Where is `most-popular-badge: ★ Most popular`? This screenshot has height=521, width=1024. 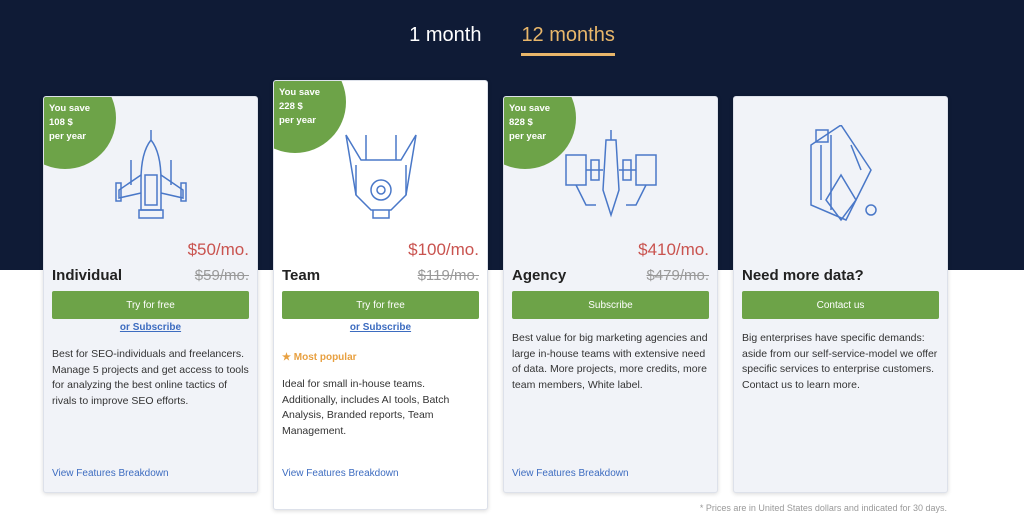
most-popular-badge: ★ Most popular is located at coordinates (319, 357).